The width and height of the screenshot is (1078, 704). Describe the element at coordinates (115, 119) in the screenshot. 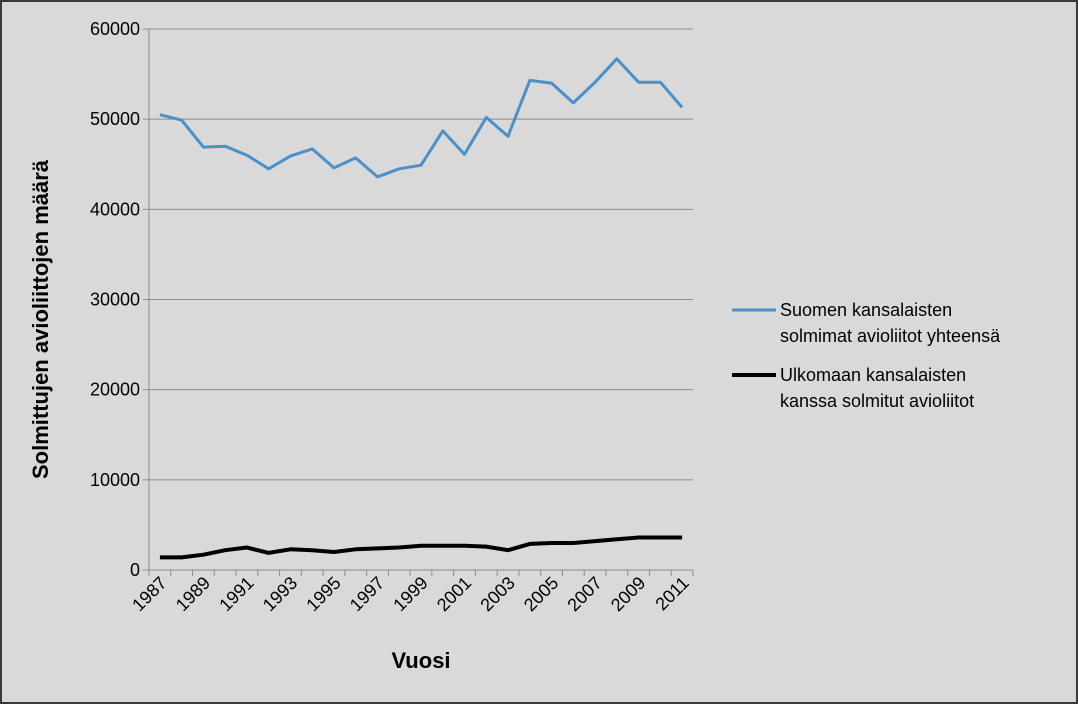

I see `y-tick-label: 50000` at that location.